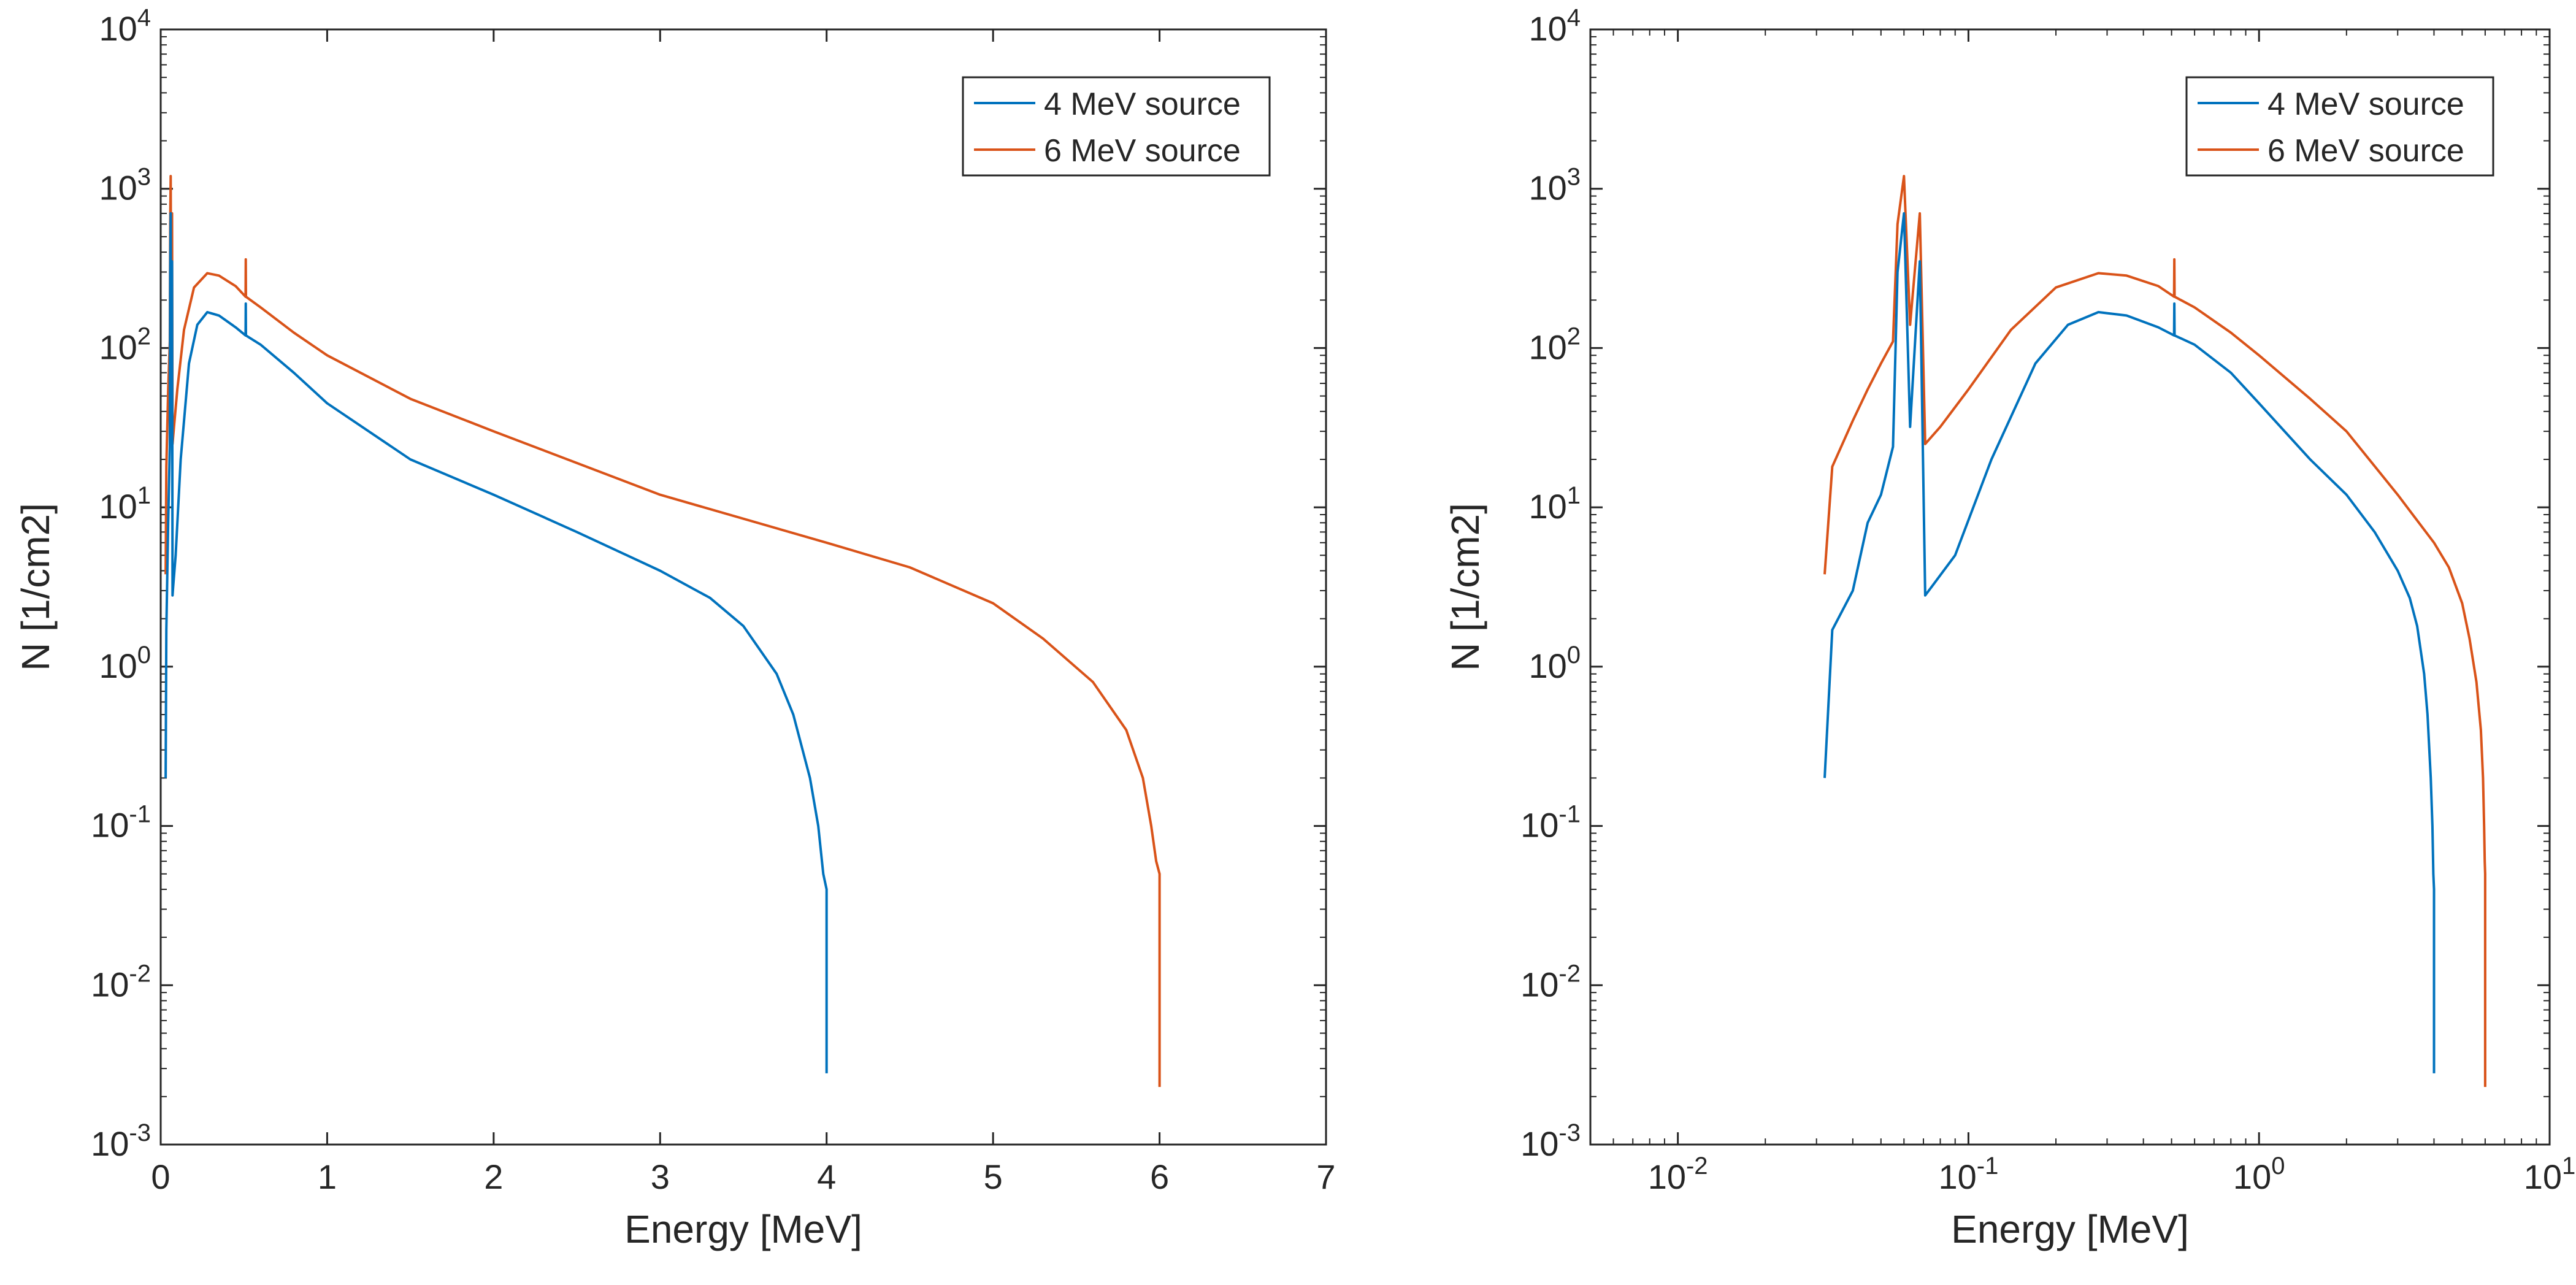 The height and width of the screenshot is (1285, 2576). Describe the element at coordinates (993, 1176) in the screenshot. I see `x-tick-label: 5` at that location.